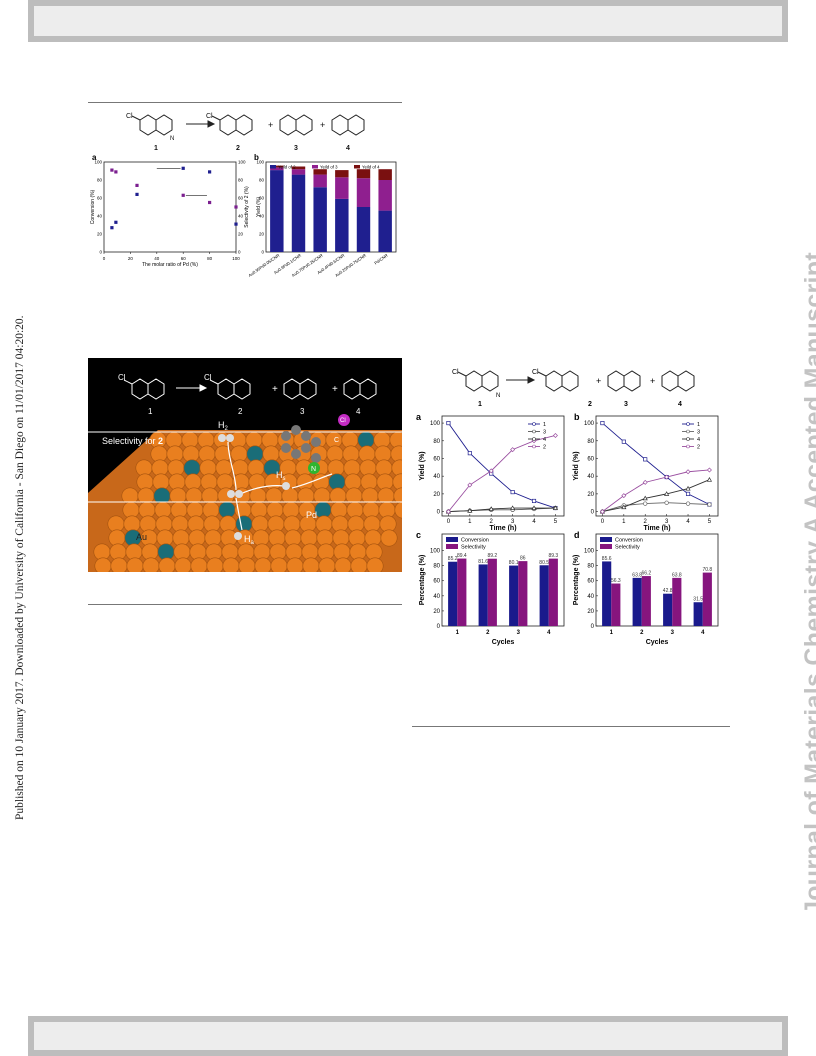 The height and width of the screenshot is (1056, 816). What do you see at coordinates (503, 580) in the screenshot?
I see `fig2c-frame` at bounding box center [503, 580].